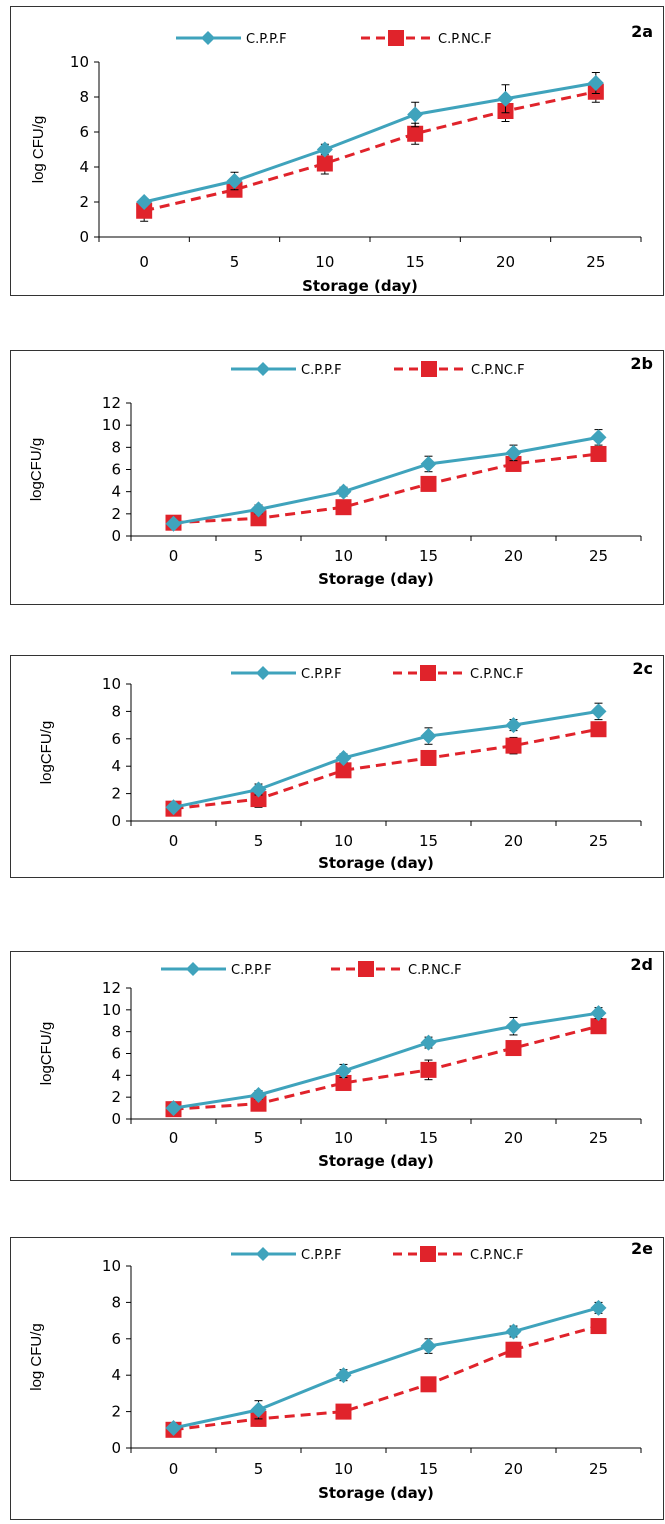  What do you see at coordinates (642, 668) in the screenshot?
I see `panel-label: 2c` at bounding box center [642, 668].